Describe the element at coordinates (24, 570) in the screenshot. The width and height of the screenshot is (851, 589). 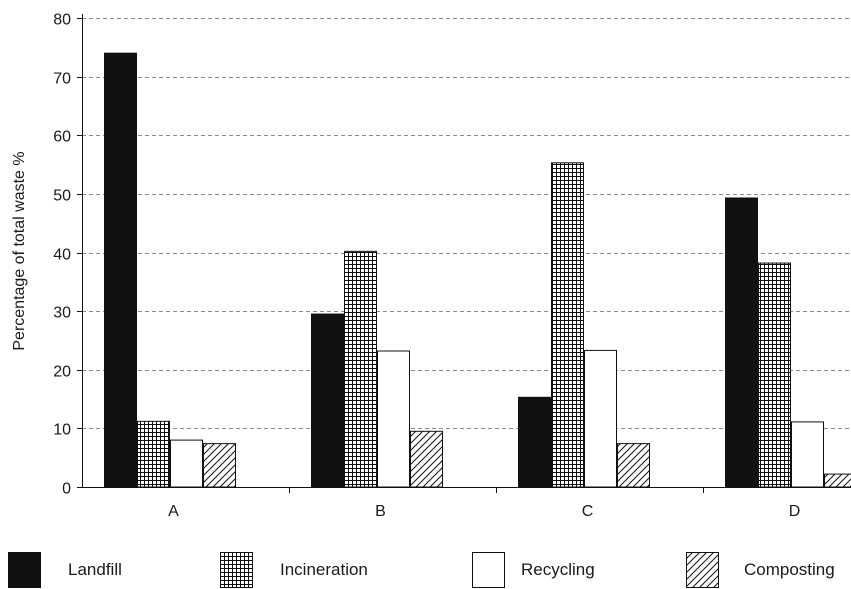
I see `legend-swatch-landfill` at that location.